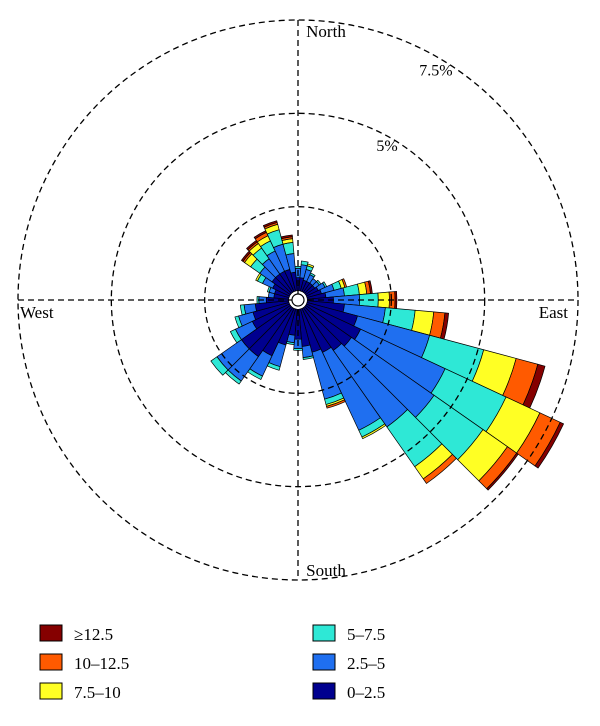 The image size is (600, 726). I want to click on legend-label: 7.5–10, so click(97, 692).